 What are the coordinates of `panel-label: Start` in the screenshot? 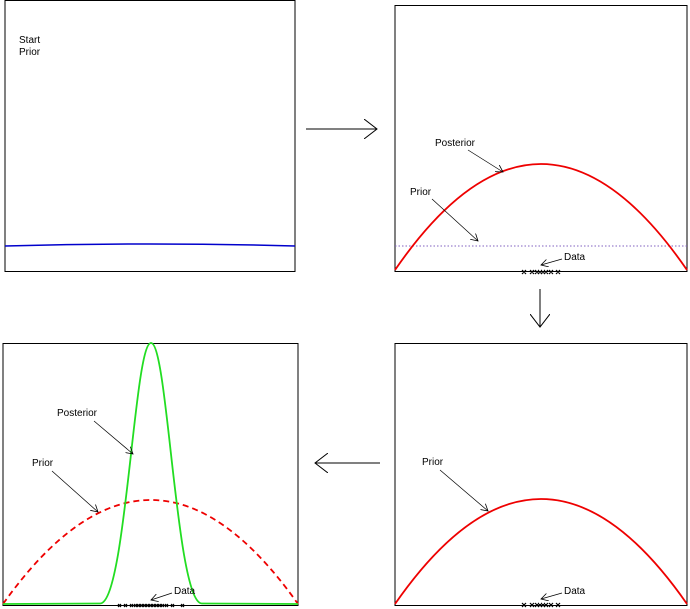 It's located at (29, 40).